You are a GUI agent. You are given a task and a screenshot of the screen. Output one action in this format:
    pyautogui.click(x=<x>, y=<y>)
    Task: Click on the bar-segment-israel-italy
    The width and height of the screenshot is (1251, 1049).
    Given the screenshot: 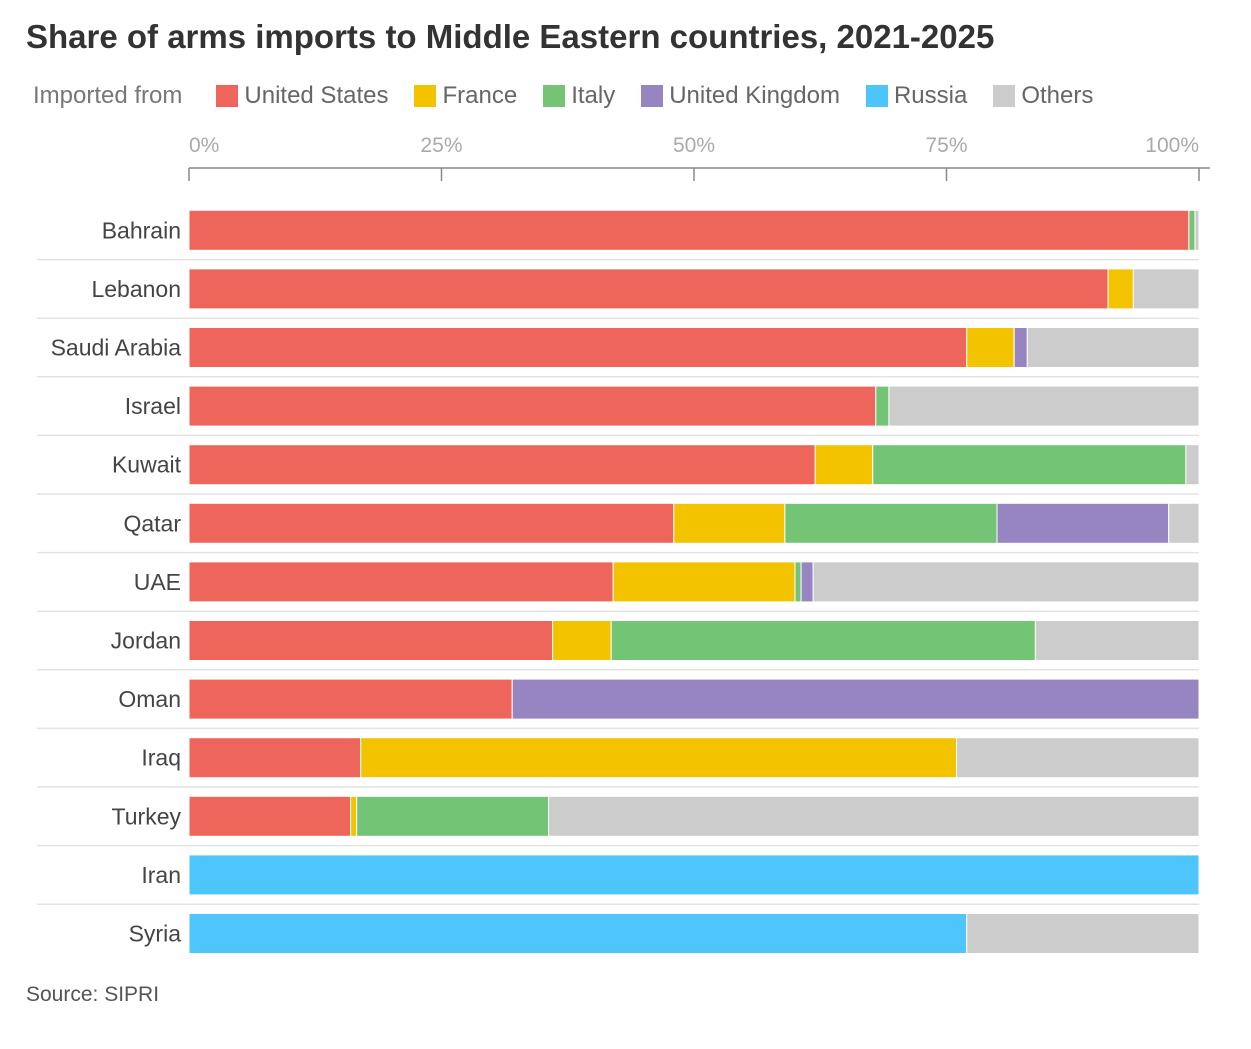 What is the action you would take?
    pyautogui.click(x=882, y=406)
    